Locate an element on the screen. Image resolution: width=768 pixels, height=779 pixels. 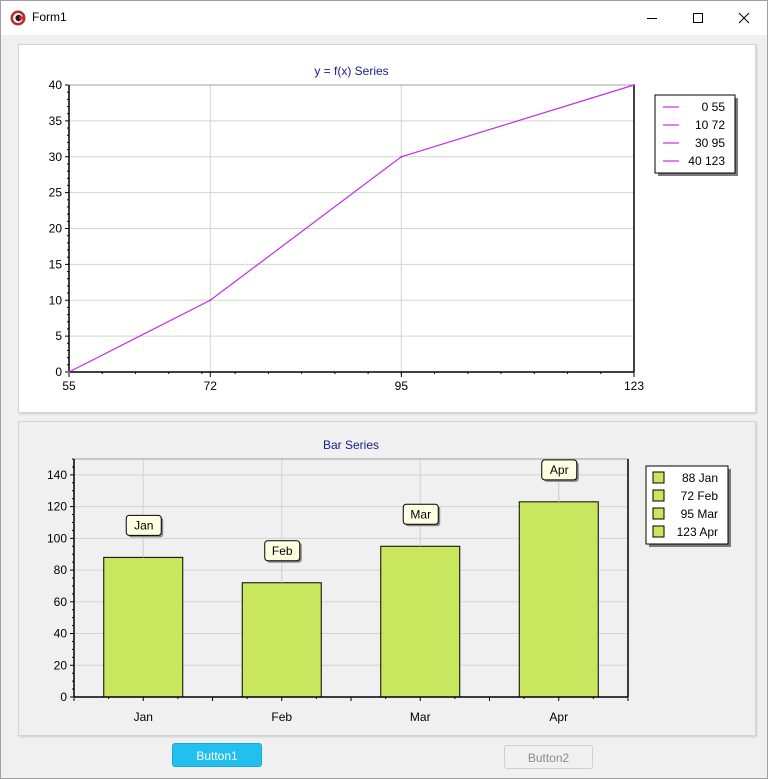
button1: Button1 is located at coordinates (217, 755).